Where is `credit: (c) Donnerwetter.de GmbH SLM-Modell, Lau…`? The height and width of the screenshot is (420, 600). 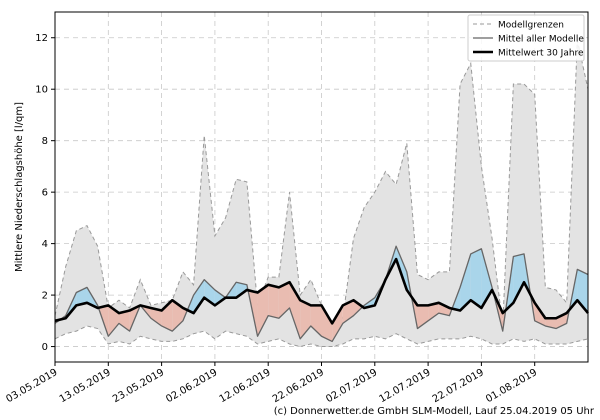 credit: (c) Donnerwetter.de GmbH SLM-Modell, Lau… is located at coordinates (434, 411).